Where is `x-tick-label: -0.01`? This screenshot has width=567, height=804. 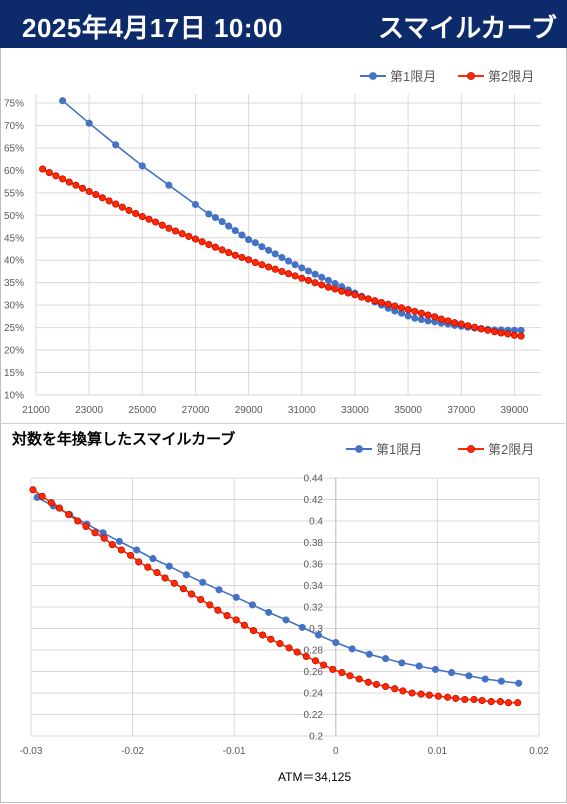
x-tick-label: -0.01 is located at coordinates (234, 751).